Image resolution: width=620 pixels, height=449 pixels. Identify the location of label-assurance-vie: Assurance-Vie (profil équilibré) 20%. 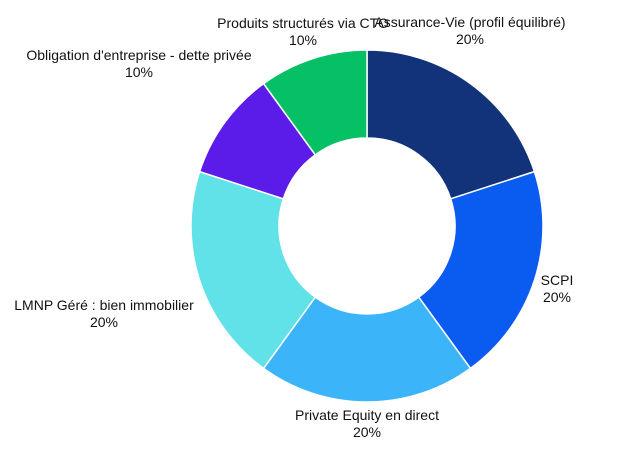
(470, 30).